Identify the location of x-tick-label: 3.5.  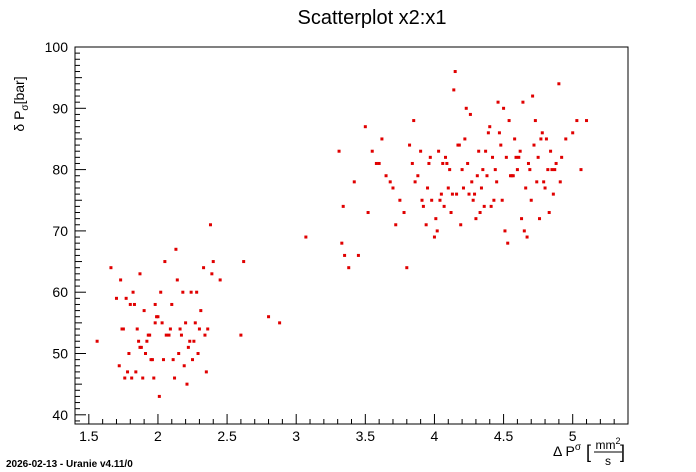
(366, 436).